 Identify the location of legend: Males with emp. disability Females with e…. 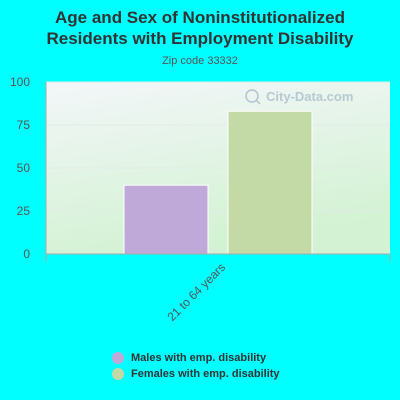
(196, 366).